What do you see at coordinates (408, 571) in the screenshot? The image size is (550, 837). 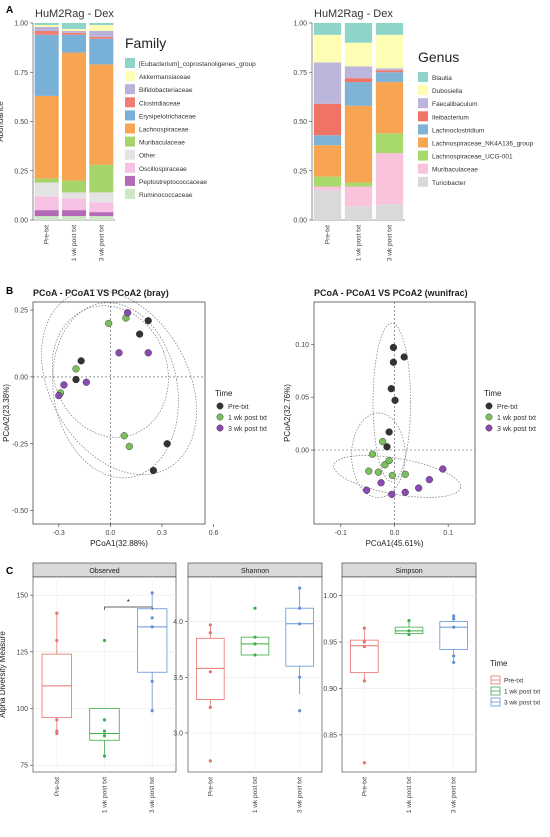 I see `facet-label: Simpson` at bounding box center [408, 571].